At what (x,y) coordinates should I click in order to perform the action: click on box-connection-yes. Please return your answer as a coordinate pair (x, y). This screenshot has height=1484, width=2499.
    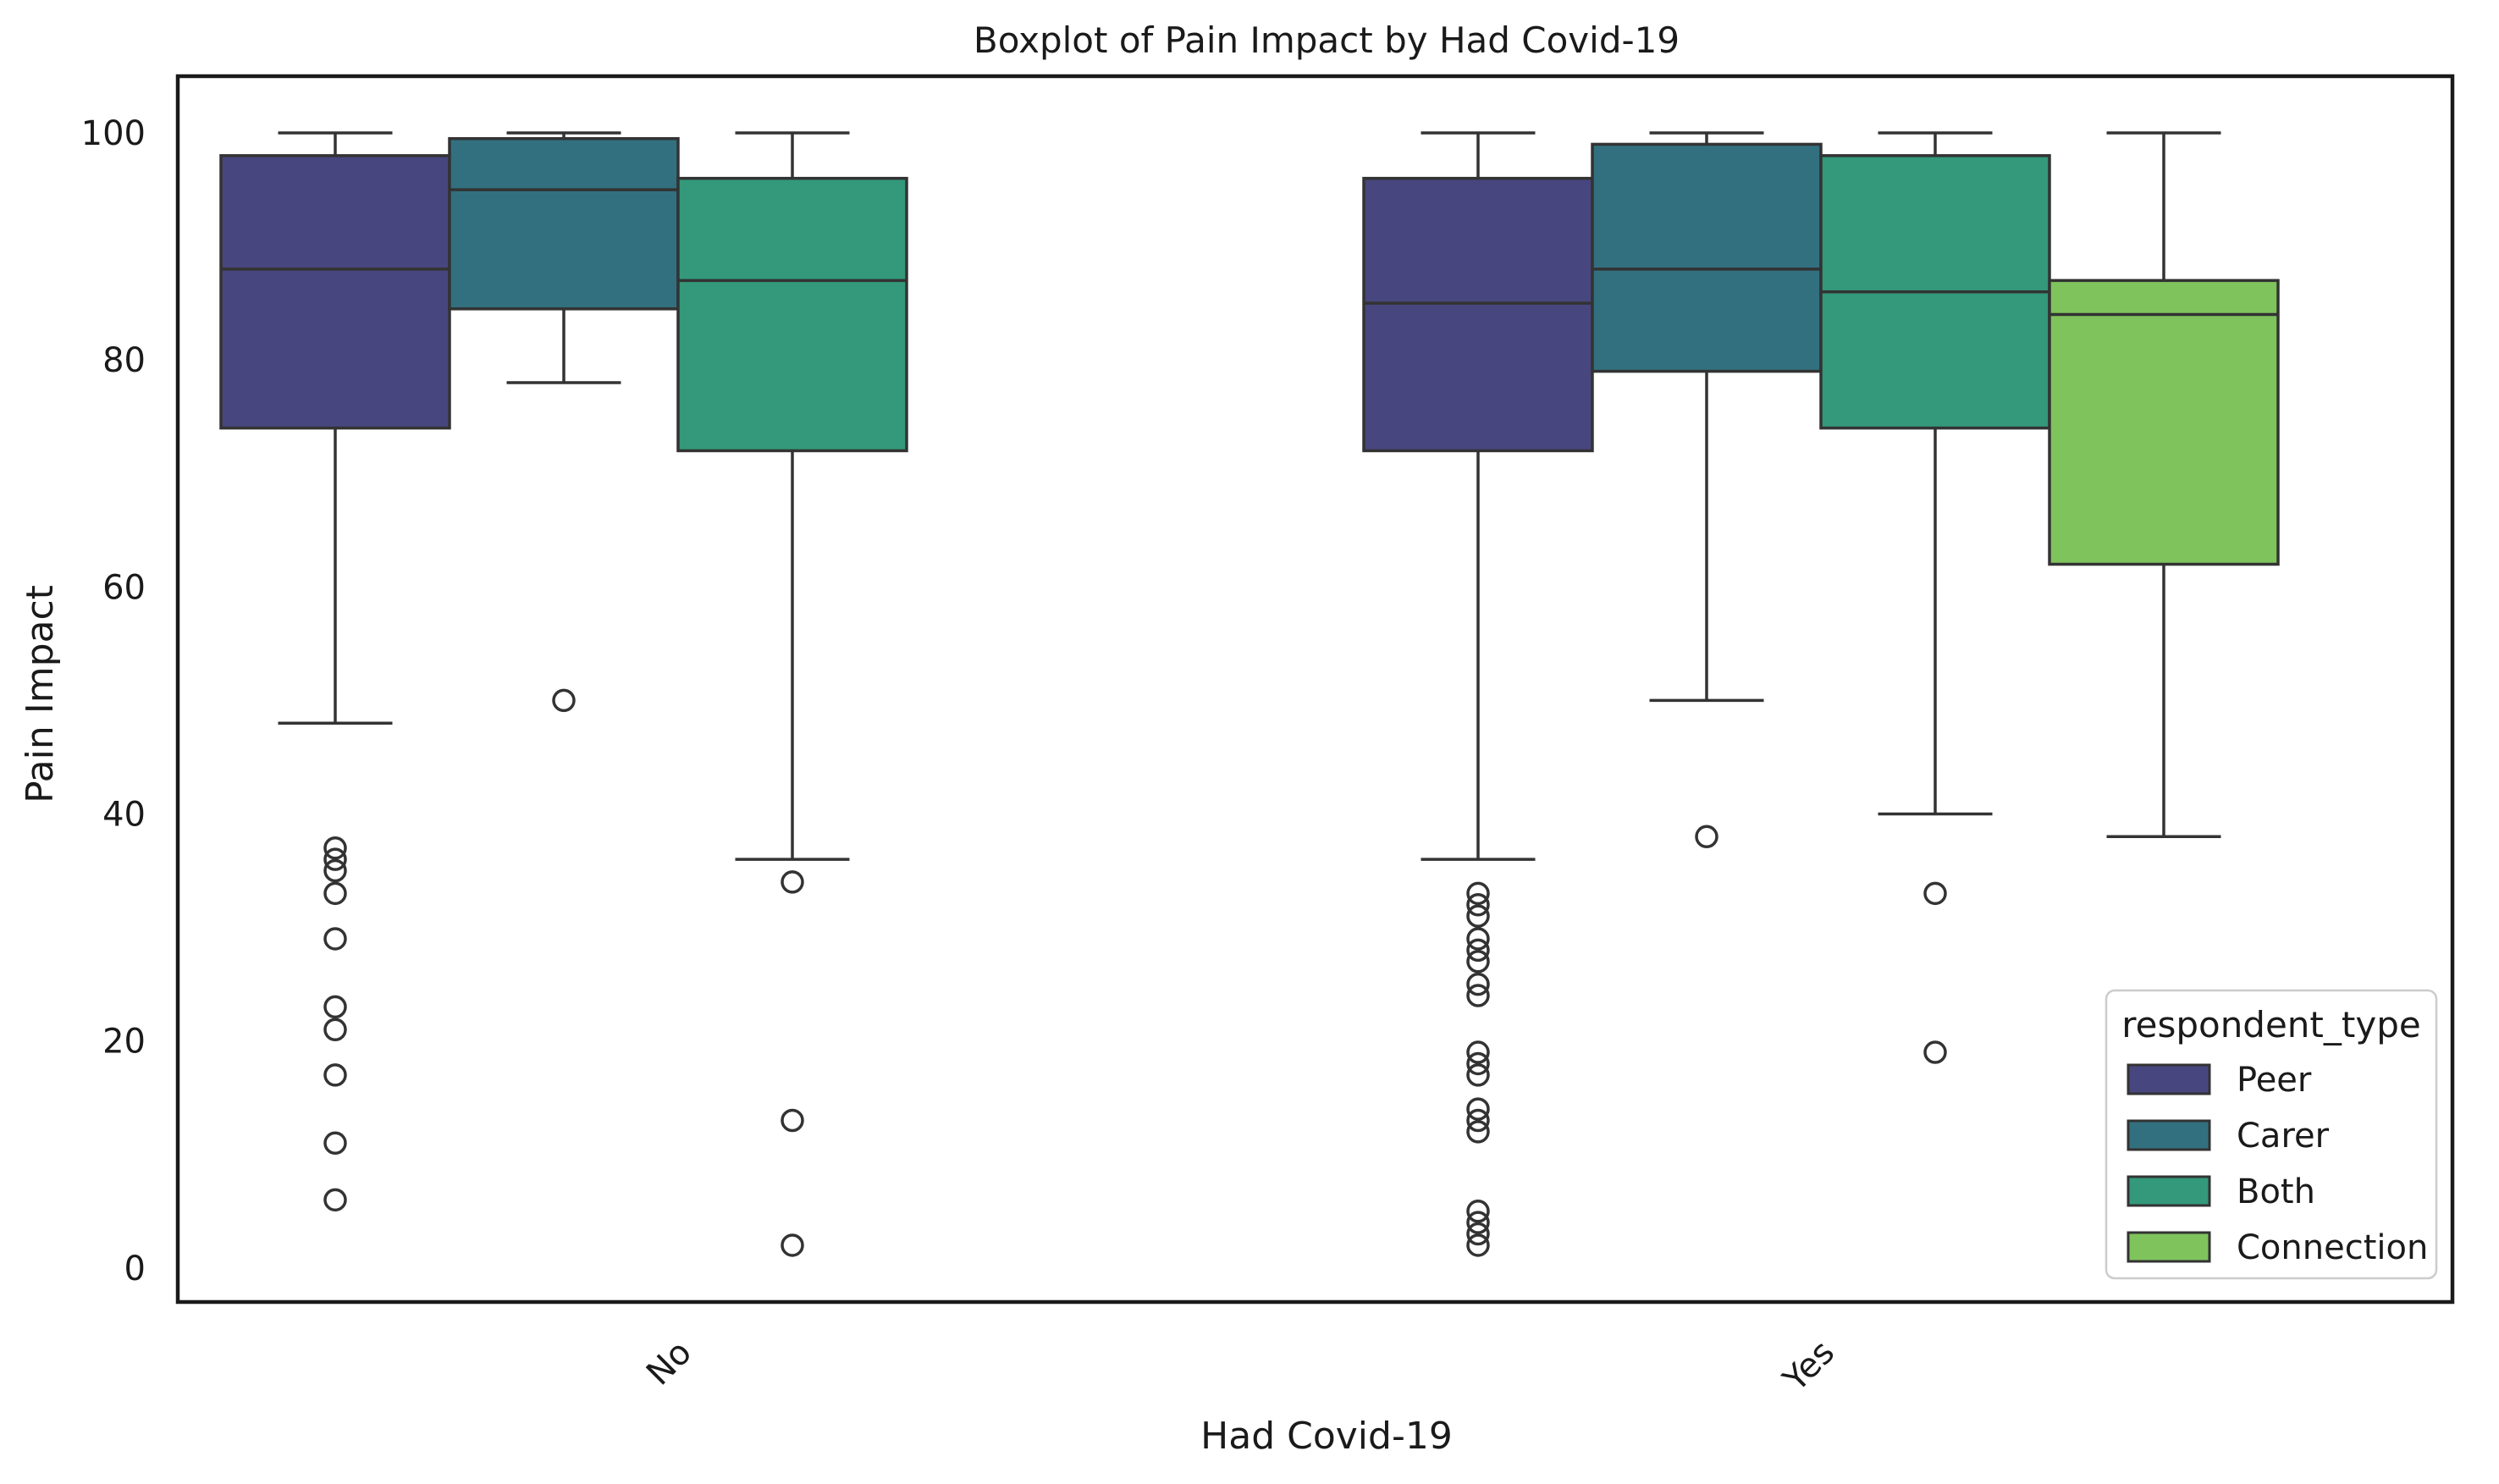
    Looking at the image, I should click on (2164, 485).